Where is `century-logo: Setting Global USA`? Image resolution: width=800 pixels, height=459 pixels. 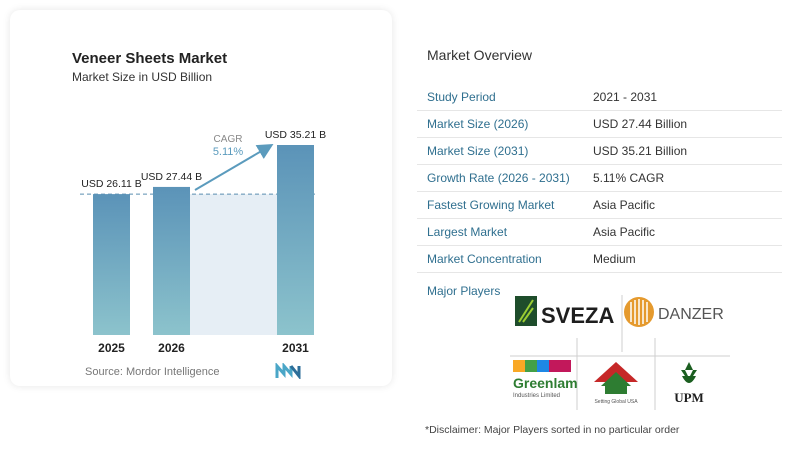
century-logo: Setting Global USA is located at coordinates (616, 383).